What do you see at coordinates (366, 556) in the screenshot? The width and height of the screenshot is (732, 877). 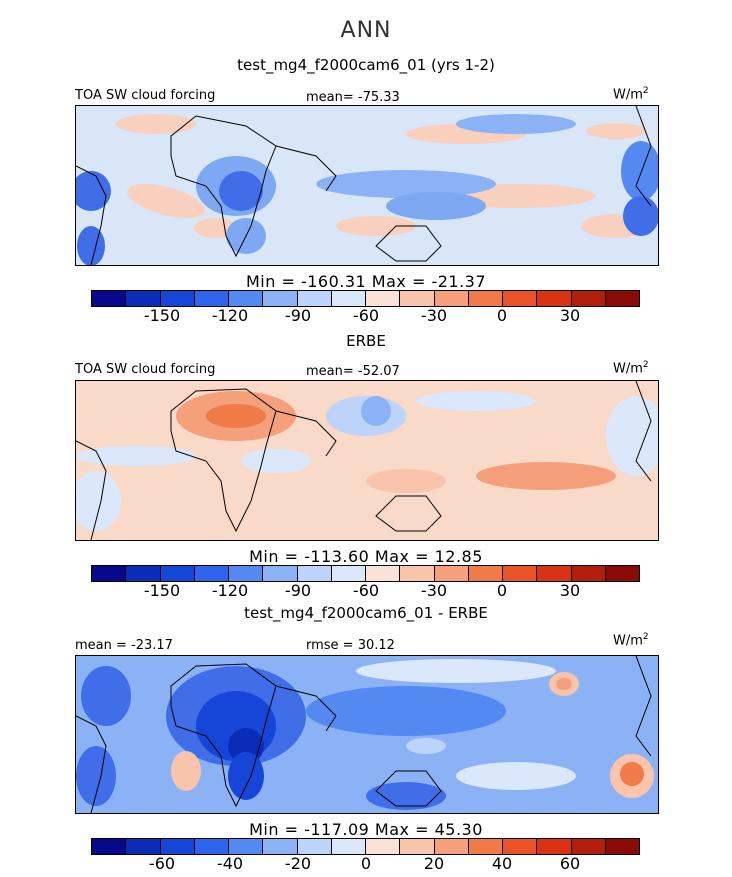 I see `panel2-minmax: Min = -113.60 Max = 12.85` at bounding box center [366, 556].